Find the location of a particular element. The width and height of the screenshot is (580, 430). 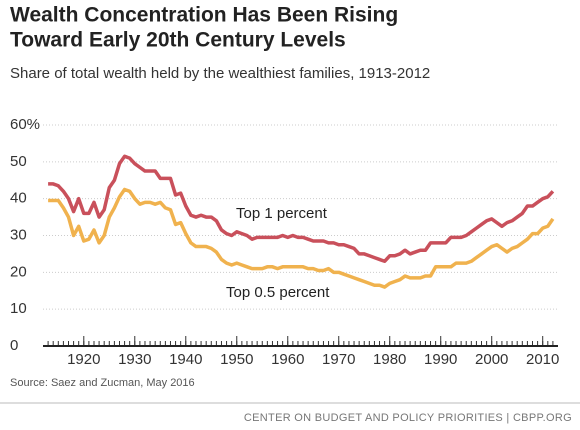

series-label: Top 0.5 percent is located at coordinates (278, 292).